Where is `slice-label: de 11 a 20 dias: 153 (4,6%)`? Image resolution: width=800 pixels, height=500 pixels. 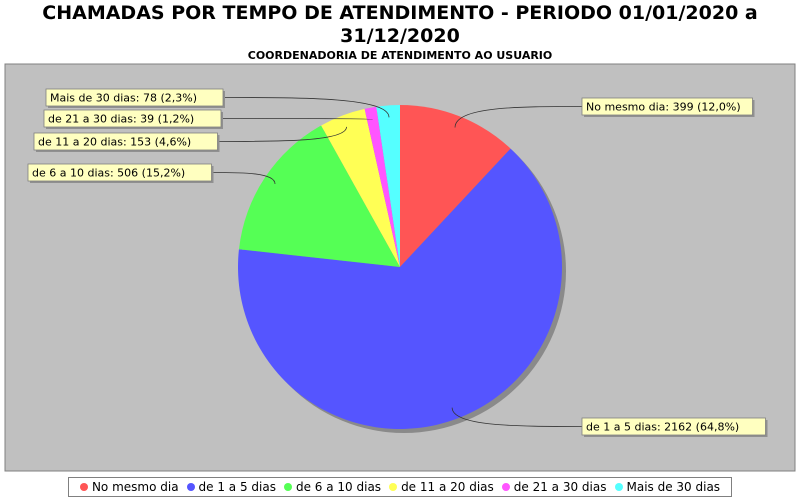 slice-label: de 11 a 20 dias: 153 (4,6%) is located at coordinates (126, 142).